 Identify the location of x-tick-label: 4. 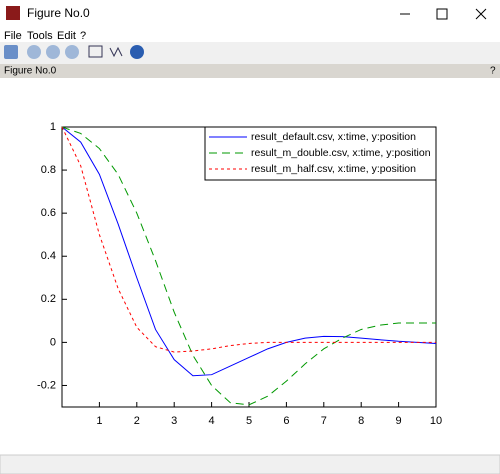
(212, 421).